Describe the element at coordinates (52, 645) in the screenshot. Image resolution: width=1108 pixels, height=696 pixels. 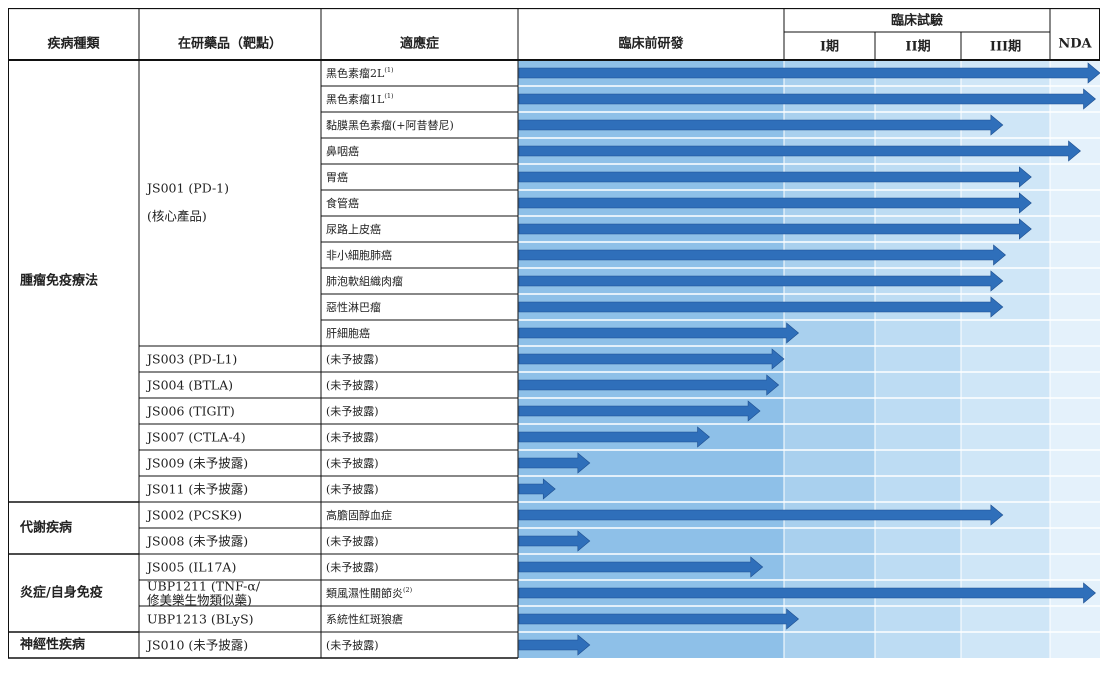
I see `disease-area: 神經性疾病` at that location.